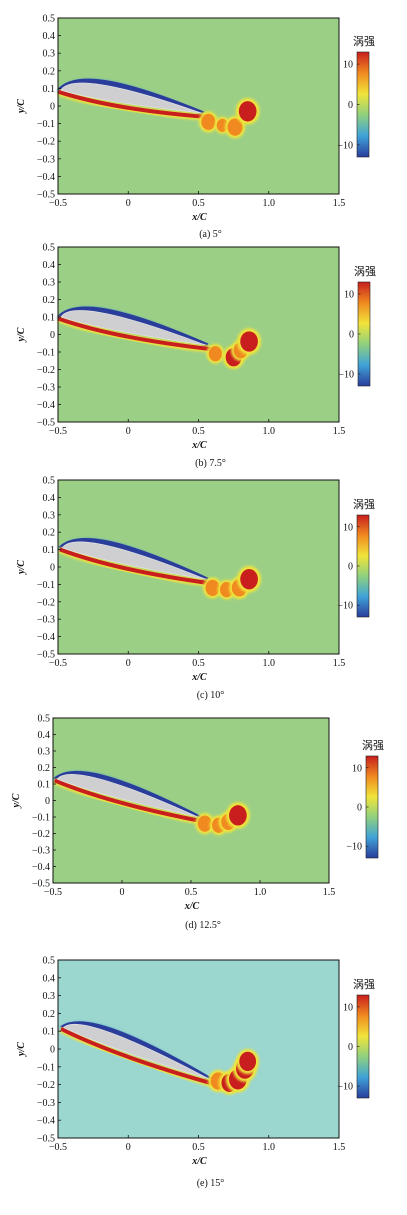 This screenshot has height=1215, width=407. Describe the element at coordinates (203, 925) in the screenshot. I see `panel-caption: (d) 12.5°` at that location.